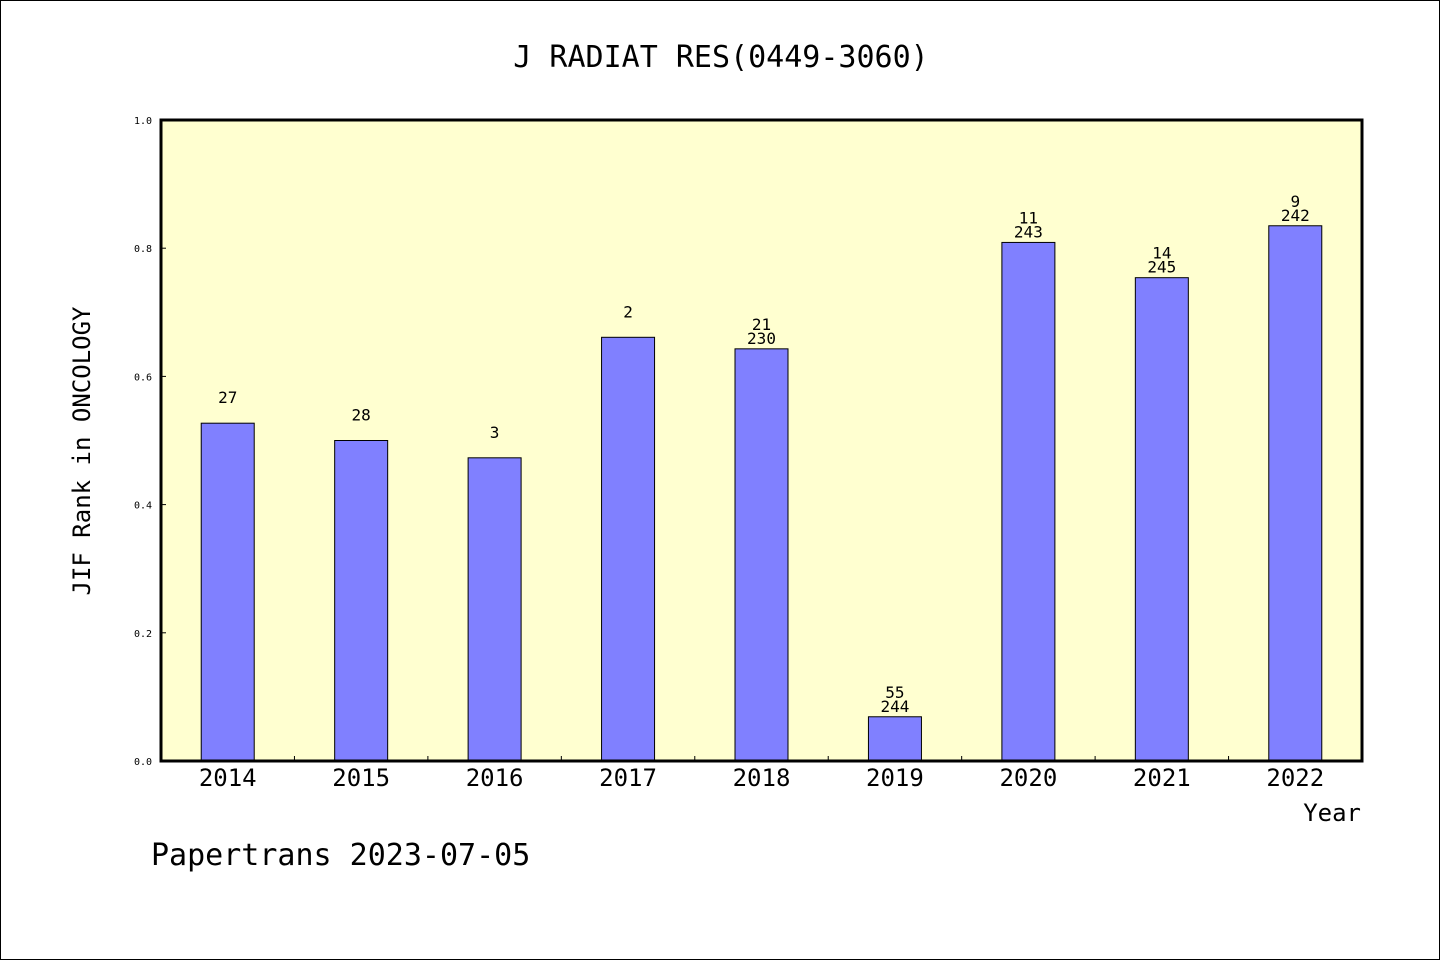  What do you see at coordinates (143, 634) in the screenshot?
I see `y-tick-label: 0.2` at bounding box center [143, 634].